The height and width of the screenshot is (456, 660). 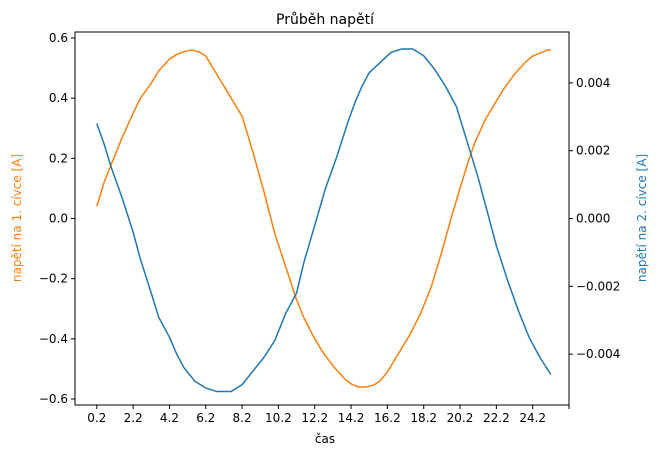 What do you see at coordinates (169, 418) in the screenshot?
I see `x-tick-label: 4.2` at bounding box center [169, 418].